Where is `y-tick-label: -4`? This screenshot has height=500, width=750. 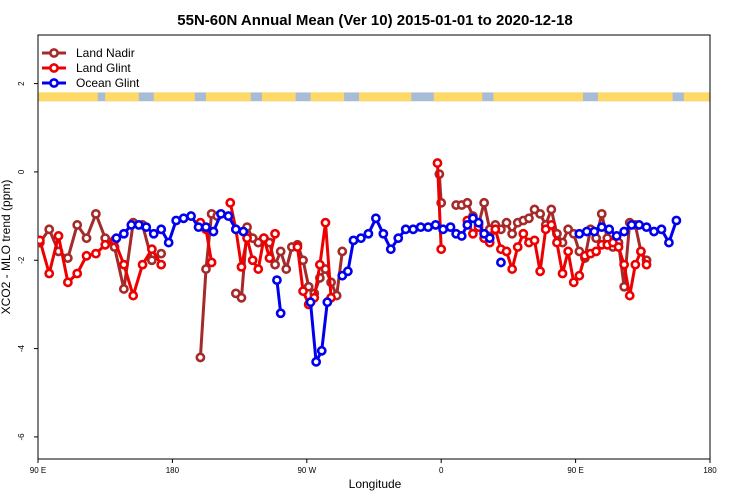 y-tick-label: -4 is located at coordinates (21, 348).